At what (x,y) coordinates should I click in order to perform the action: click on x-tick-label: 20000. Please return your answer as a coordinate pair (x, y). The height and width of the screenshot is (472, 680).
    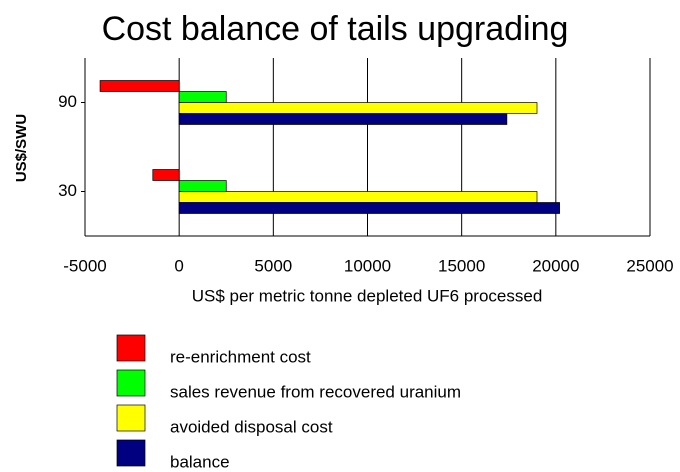
    Looking at the image, I should click on (555, 265).